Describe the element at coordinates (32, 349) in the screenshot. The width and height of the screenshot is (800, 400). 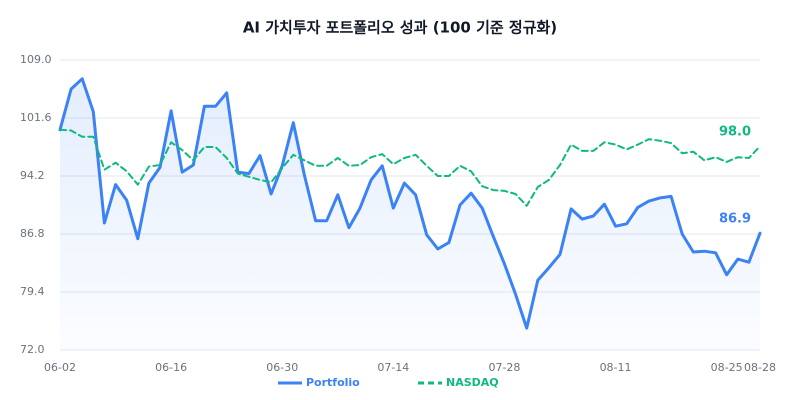
I see `y-tick-label: 72.0` at that location.